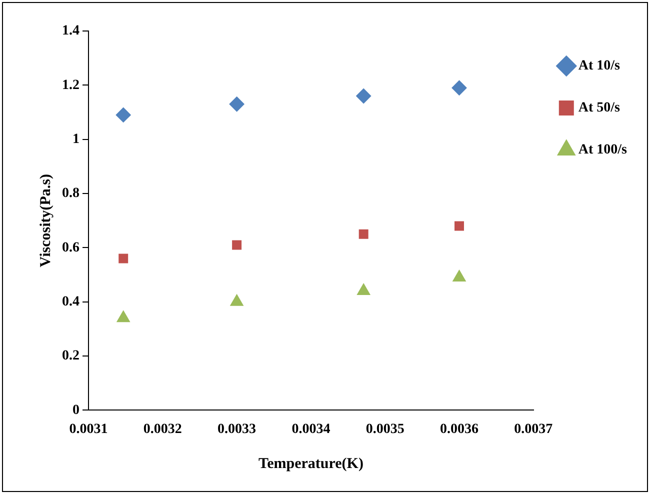 This screenshot has width=650, height=494. I want to click on legend-label: At 50/s, so click(599, 108).